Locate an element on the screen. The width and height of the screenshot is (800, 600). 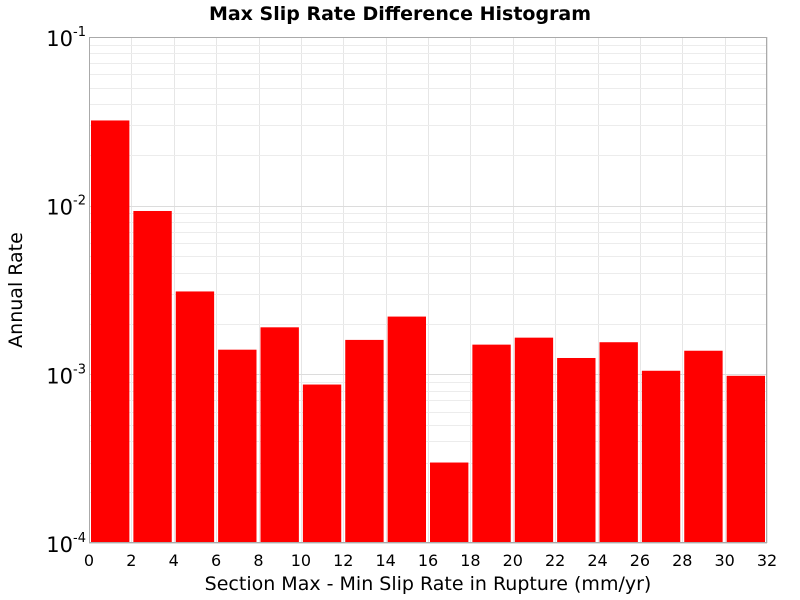
x-tick-label: 0 is located at coordinates (89, 560).